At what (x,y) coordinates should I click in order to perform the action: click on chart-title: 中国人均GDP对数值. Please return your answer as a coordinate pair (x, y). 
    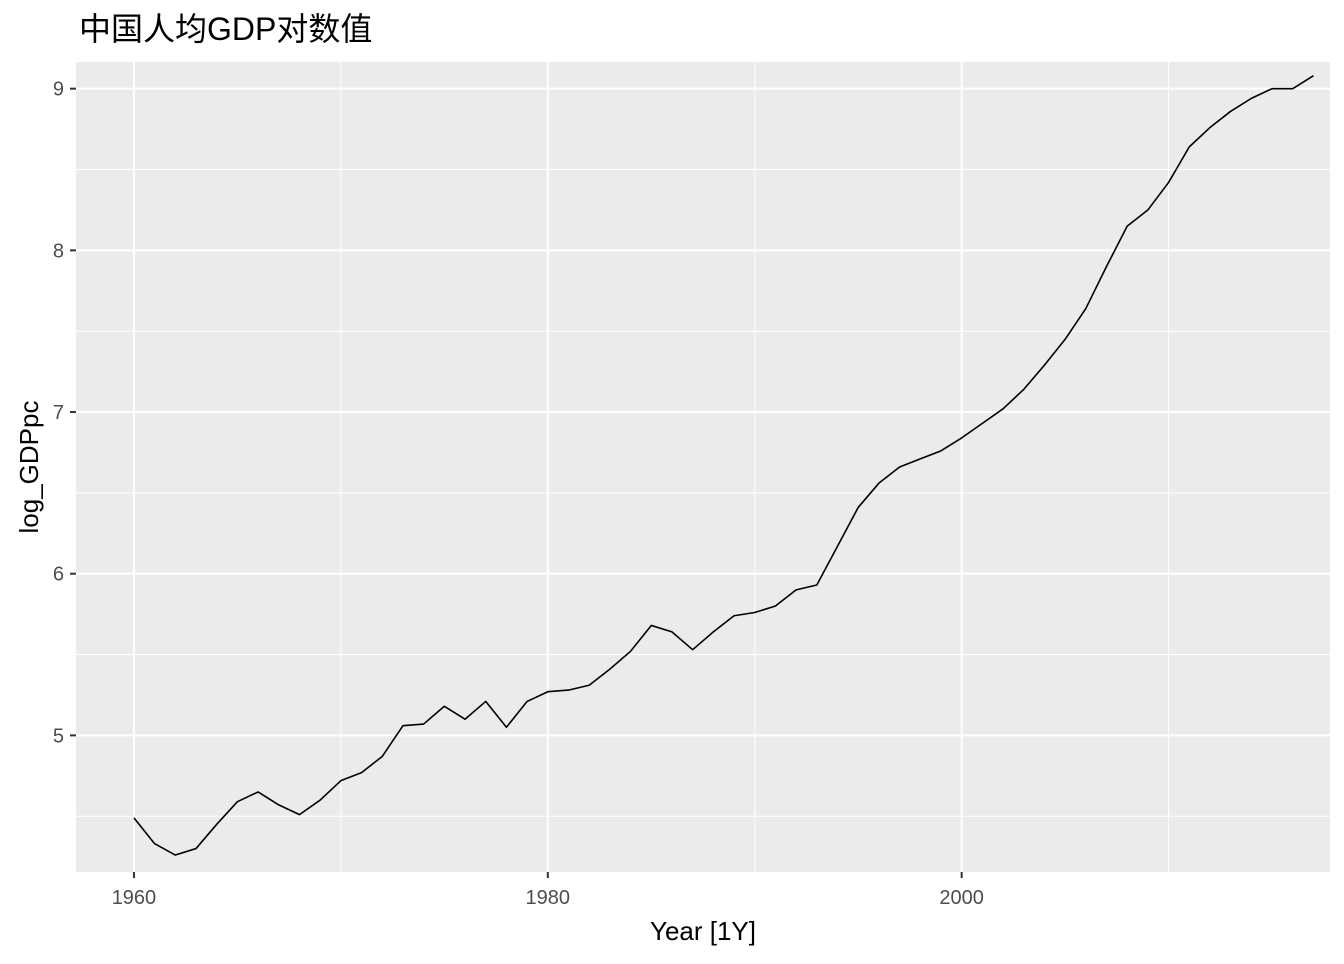
    Looking at the image, I should click on (225, 29).